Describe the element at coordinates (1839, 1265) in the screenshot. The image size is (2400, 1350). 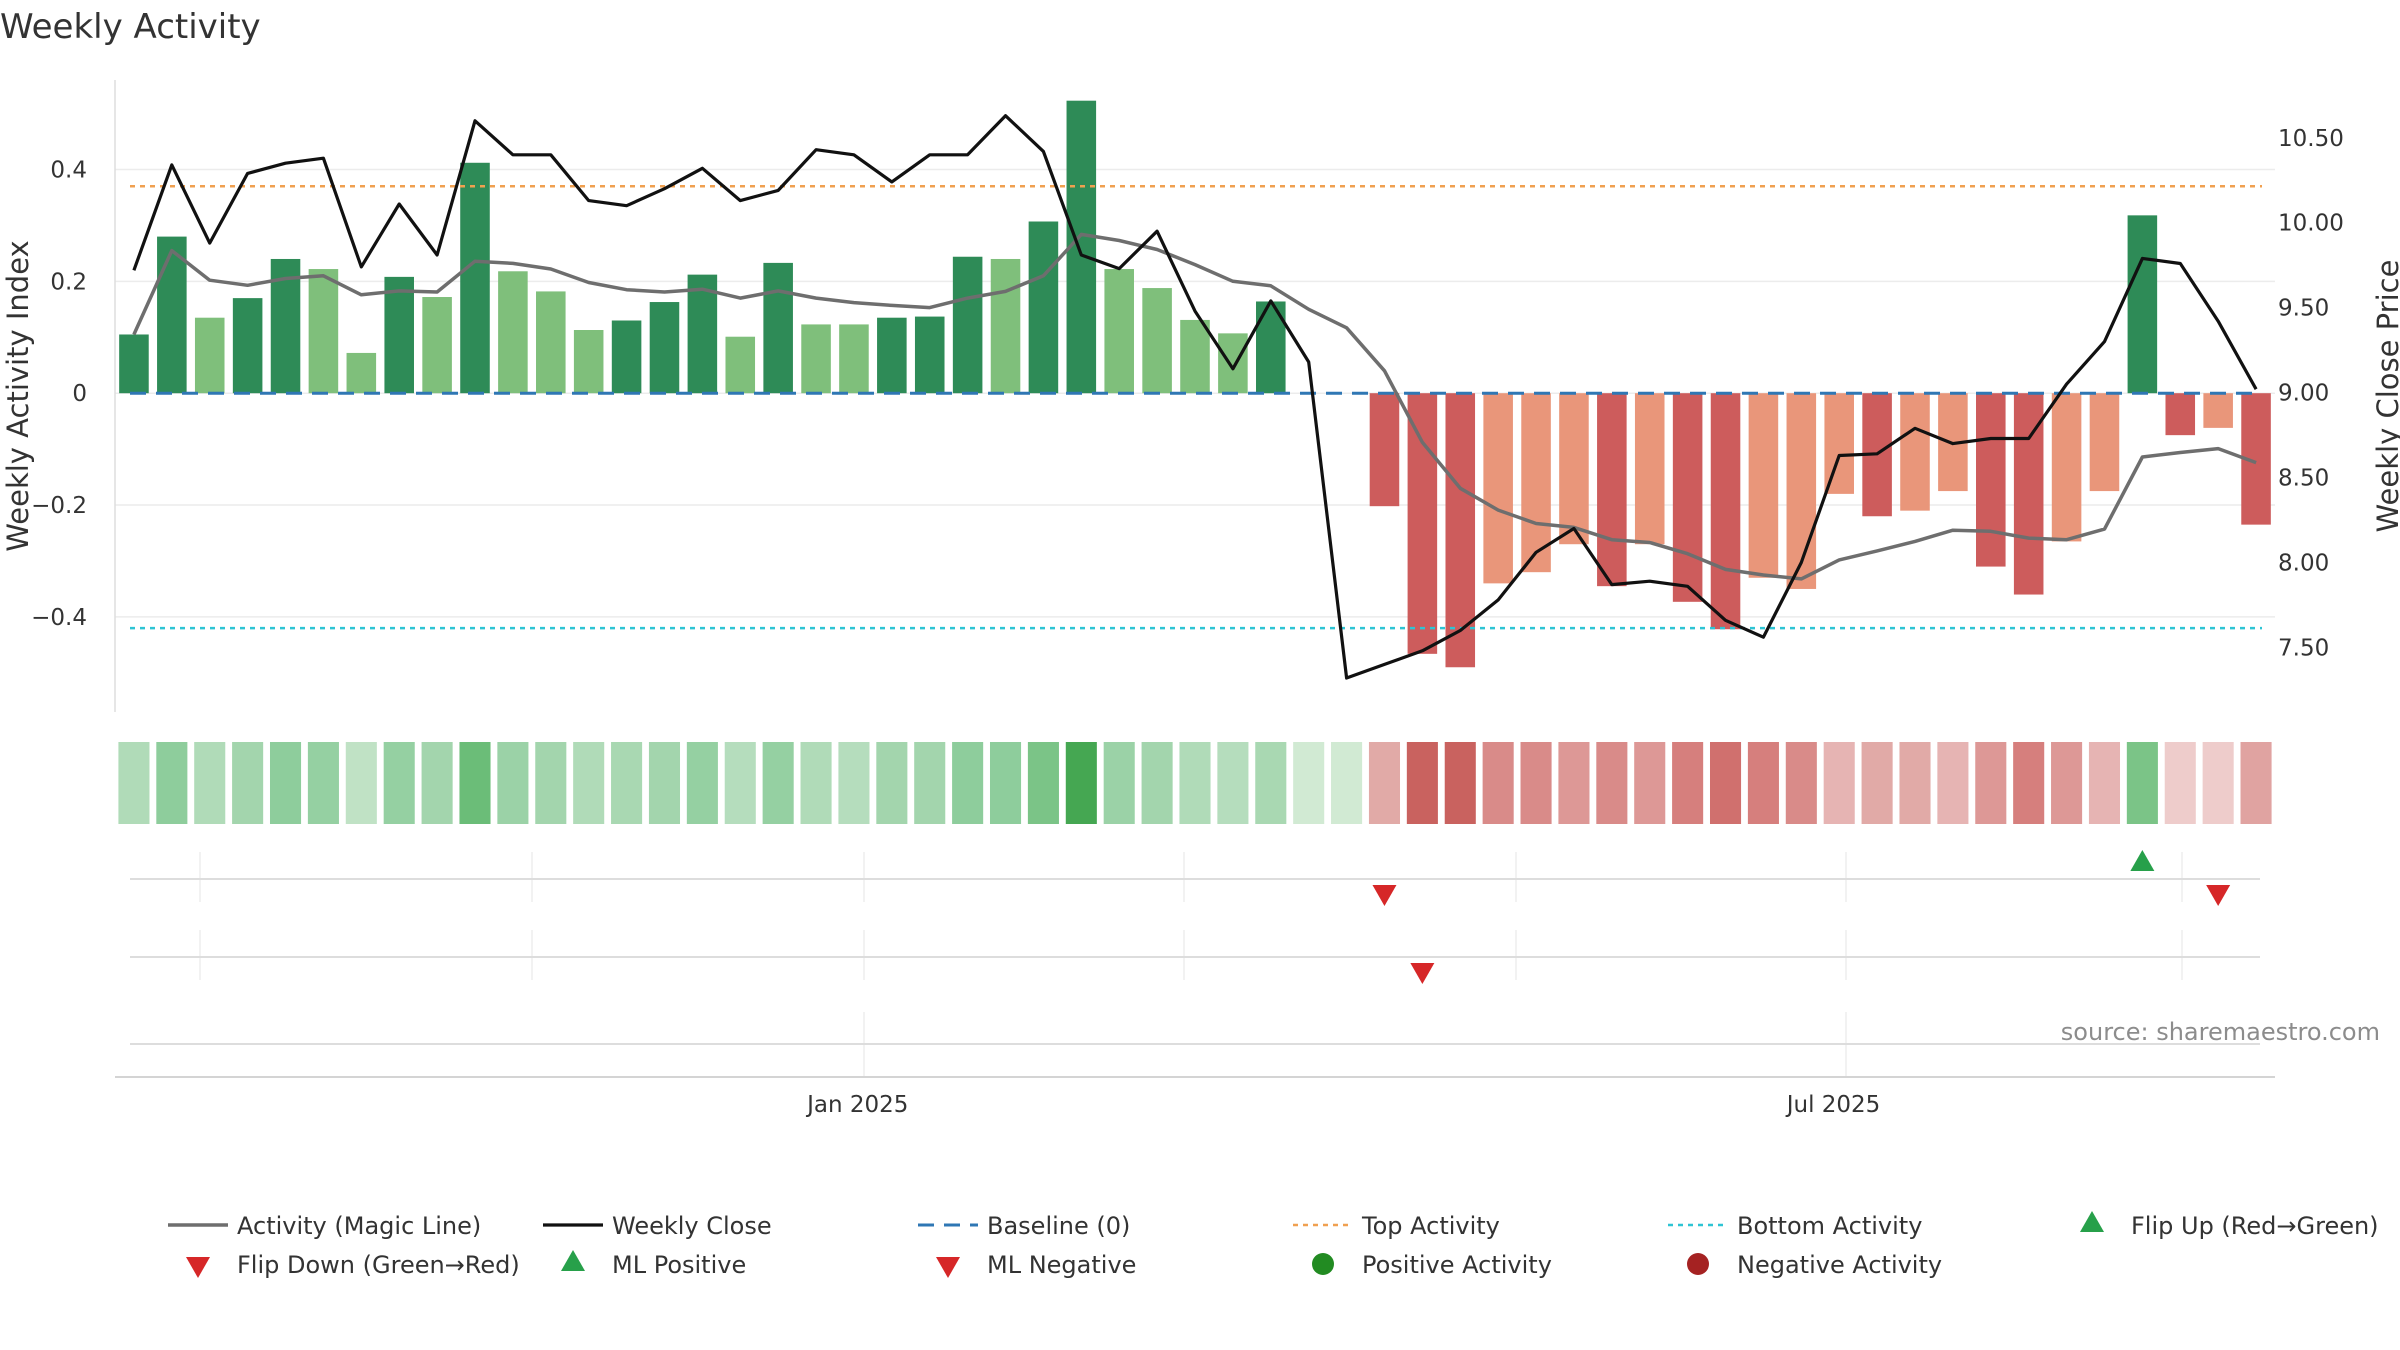
I see `legend-label: Negative Activity` at that location.